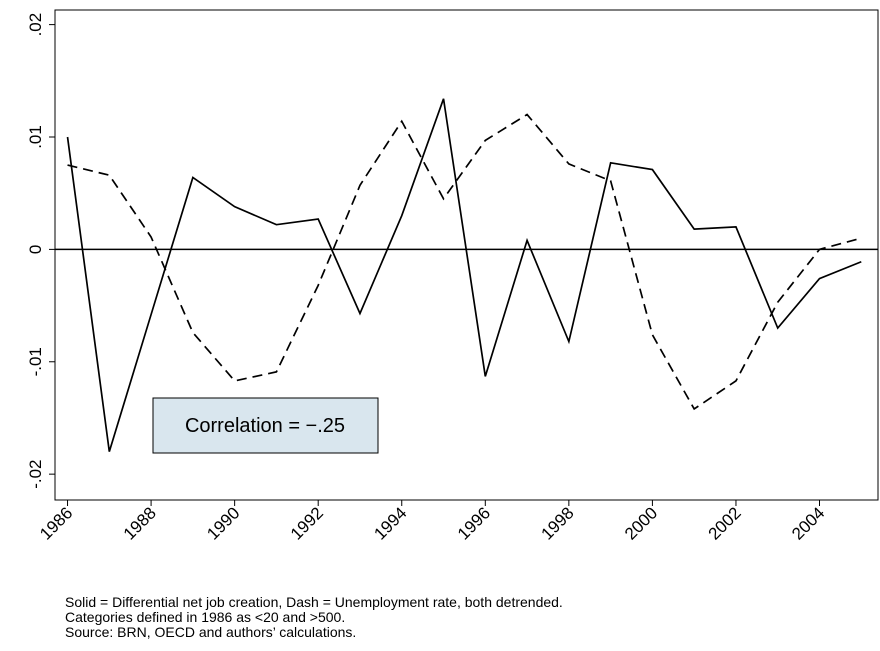  I want to click on y-tick-label: -.02, so click(35, 474).